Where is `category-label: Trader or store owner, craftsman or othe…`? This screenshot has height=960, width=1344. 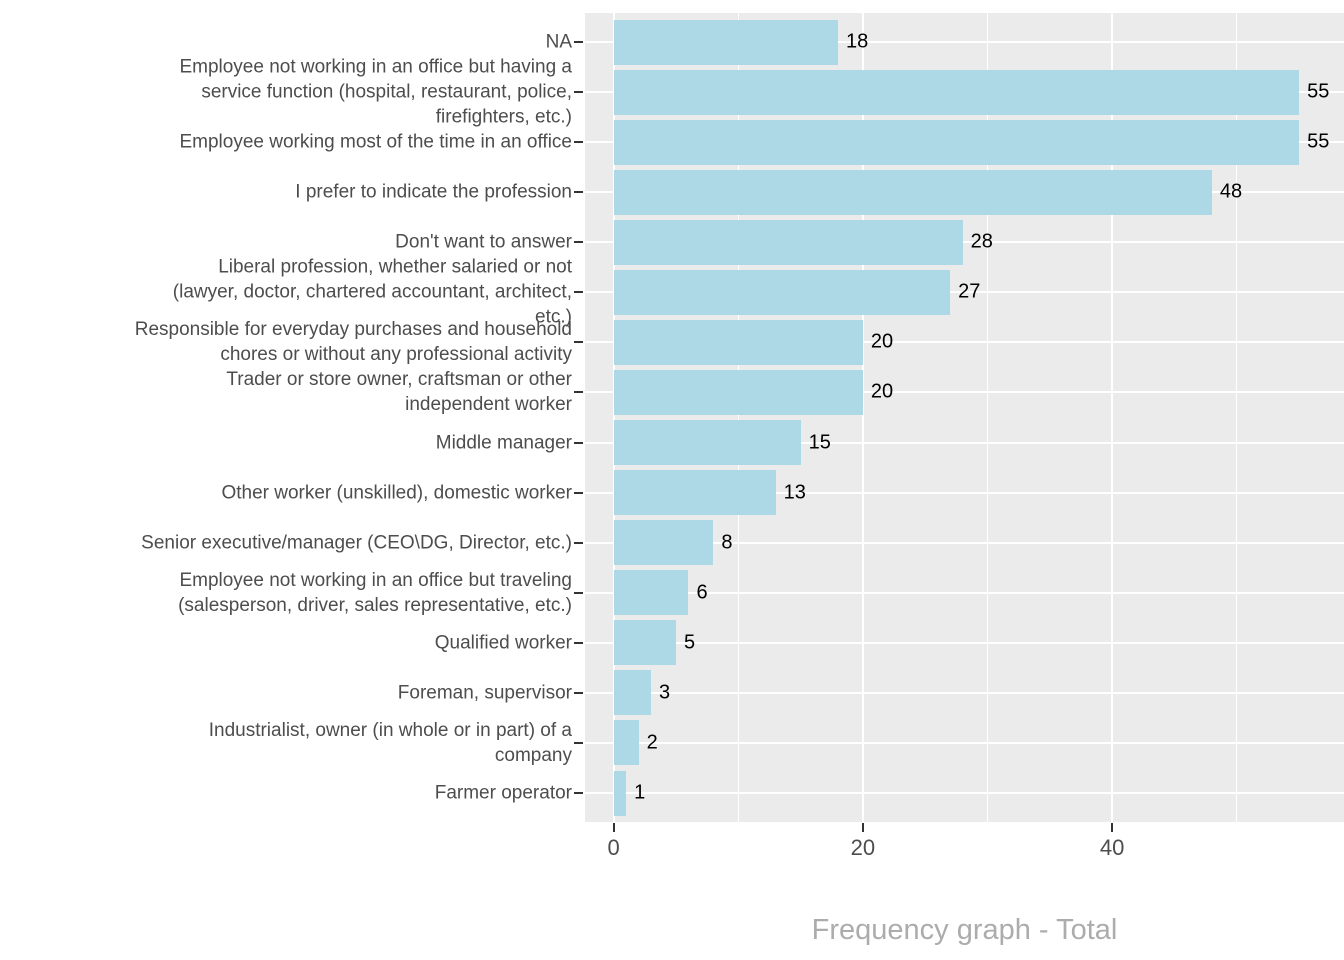
category-label: Trader or store owner, craftsman or othe… is located at coordinates (399, 392).